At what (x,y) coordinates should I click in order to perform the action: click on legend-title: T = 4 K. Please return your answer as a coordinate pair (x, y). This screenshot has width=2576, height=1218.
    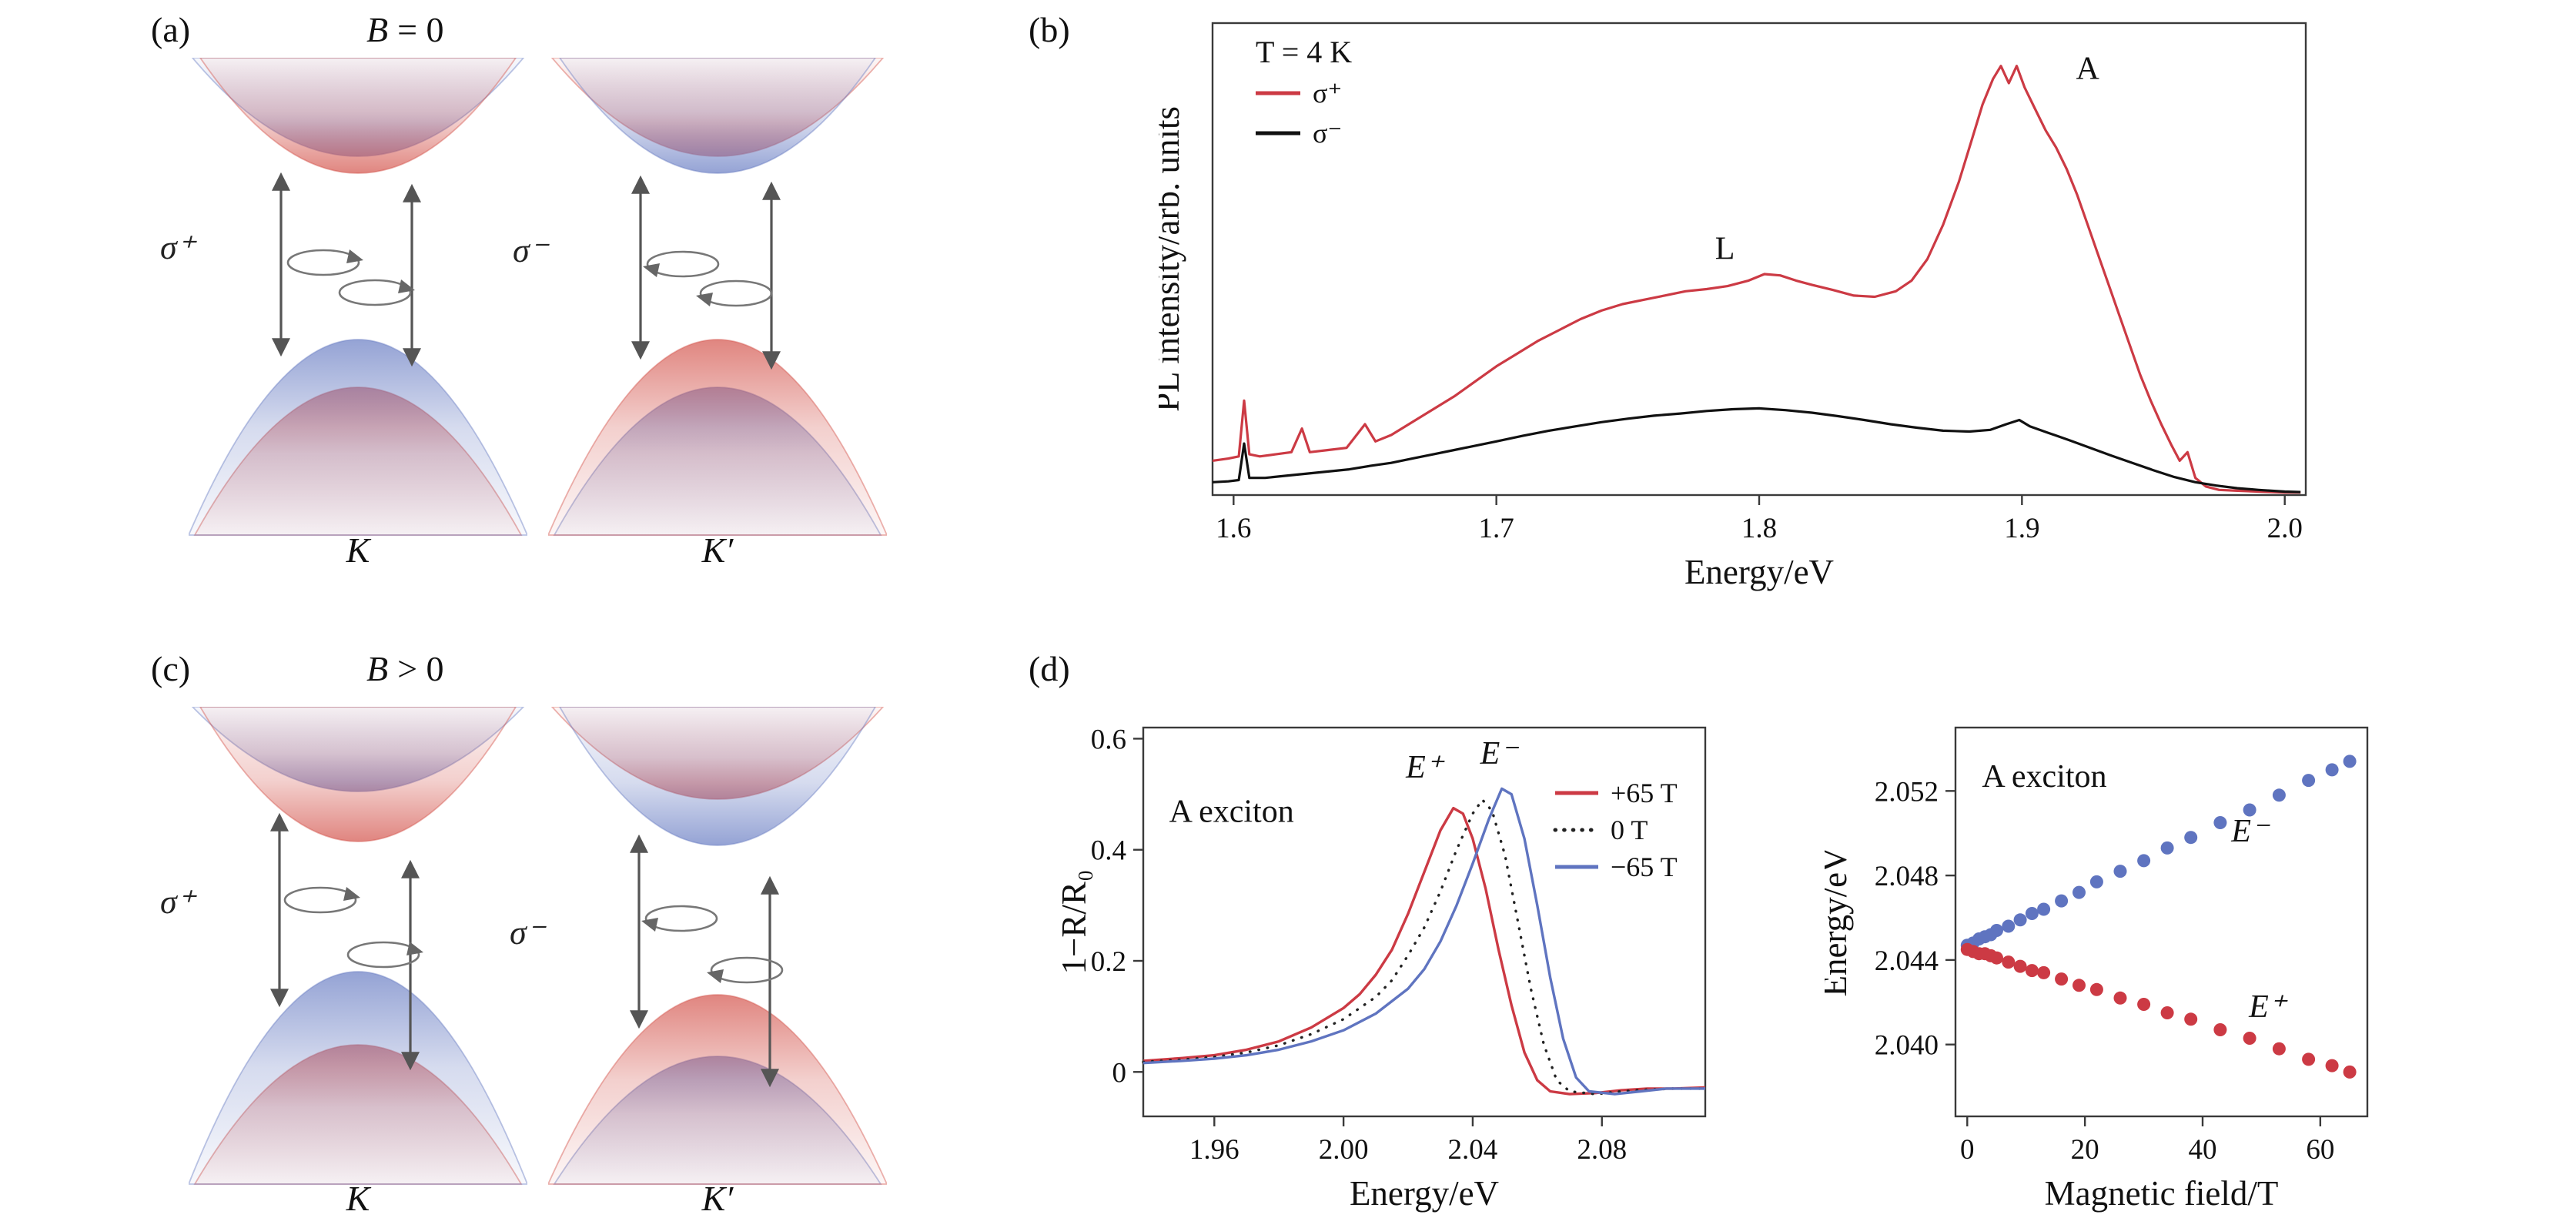
    Looking at the image, I should click on (1304, 52).